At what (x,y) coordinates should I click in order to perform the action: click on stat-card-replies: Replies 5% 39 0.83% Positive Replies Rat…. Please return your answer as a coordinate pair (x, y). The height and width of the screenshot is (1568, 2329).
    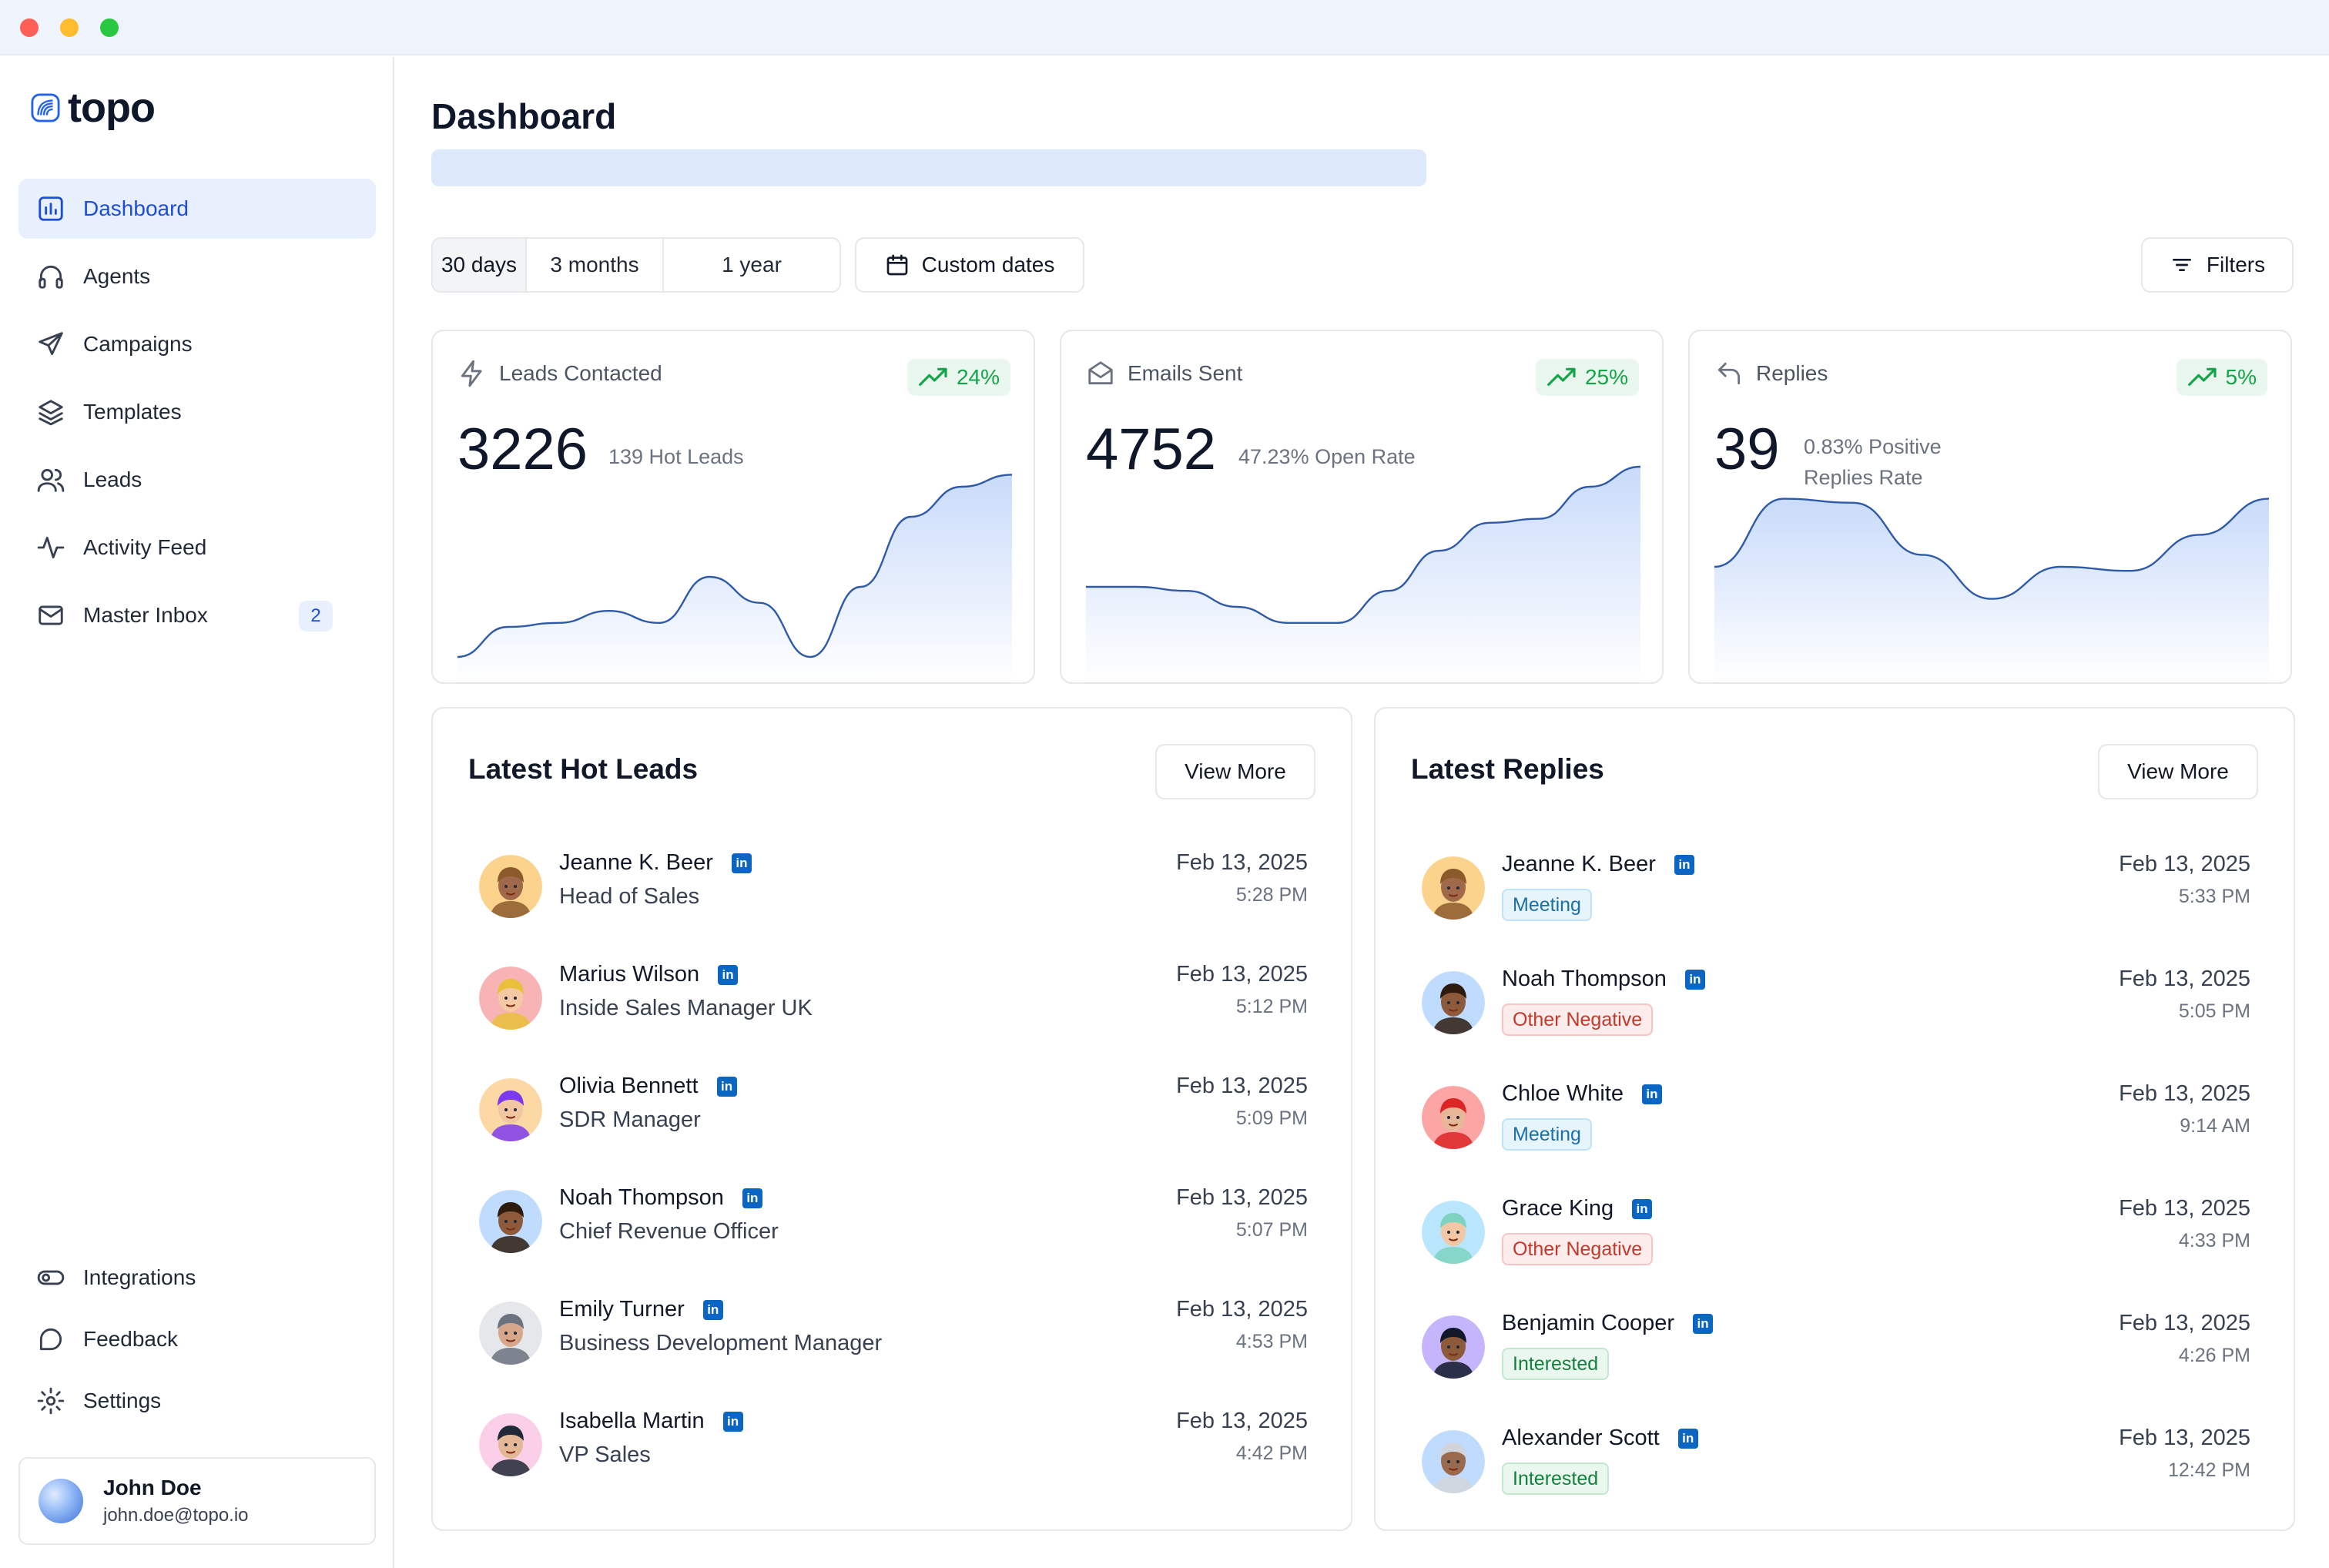
    Looking at the image, I should click on (1990, 507).